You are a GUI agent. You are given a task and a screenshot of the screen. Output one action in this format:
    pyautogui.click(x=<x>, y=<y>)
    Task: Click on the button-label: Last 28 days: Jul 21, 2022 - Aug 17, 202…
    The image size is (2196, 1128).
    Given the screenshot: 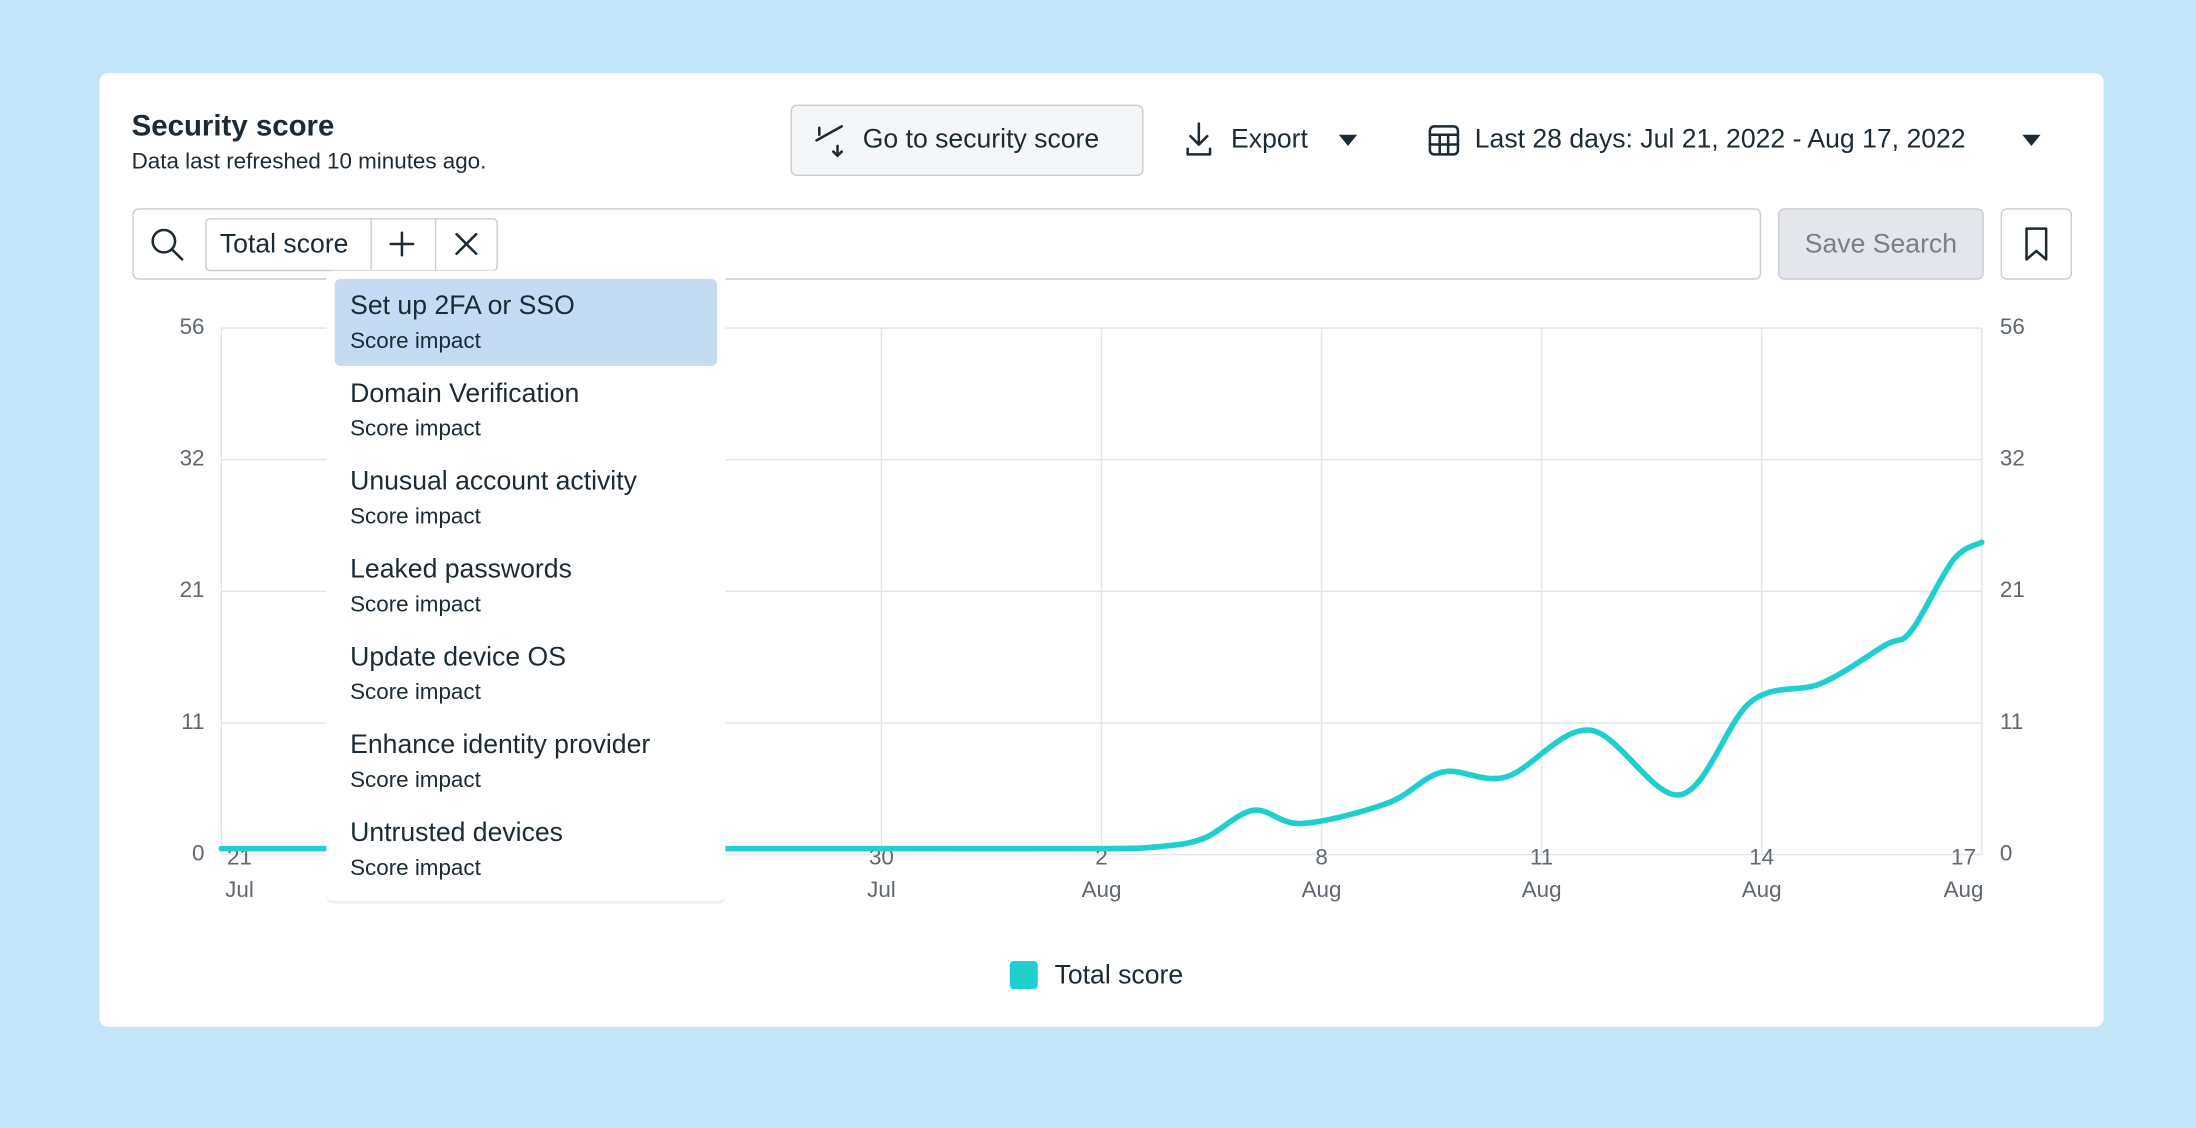 What is the action you would take?
    pyautogui.click(x=1720, y=138)
    